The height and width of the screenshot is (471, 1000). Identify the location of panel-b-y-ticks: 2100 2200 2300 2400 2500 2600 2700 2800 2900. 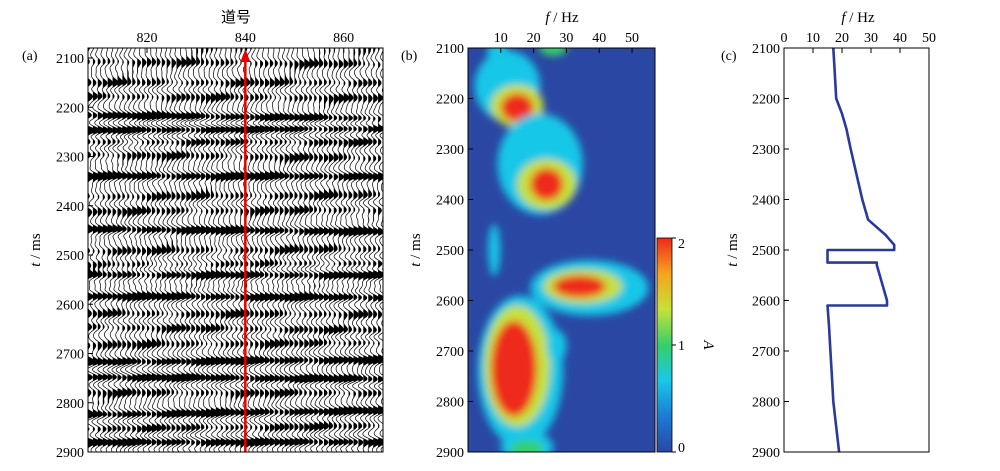
(454, 251).